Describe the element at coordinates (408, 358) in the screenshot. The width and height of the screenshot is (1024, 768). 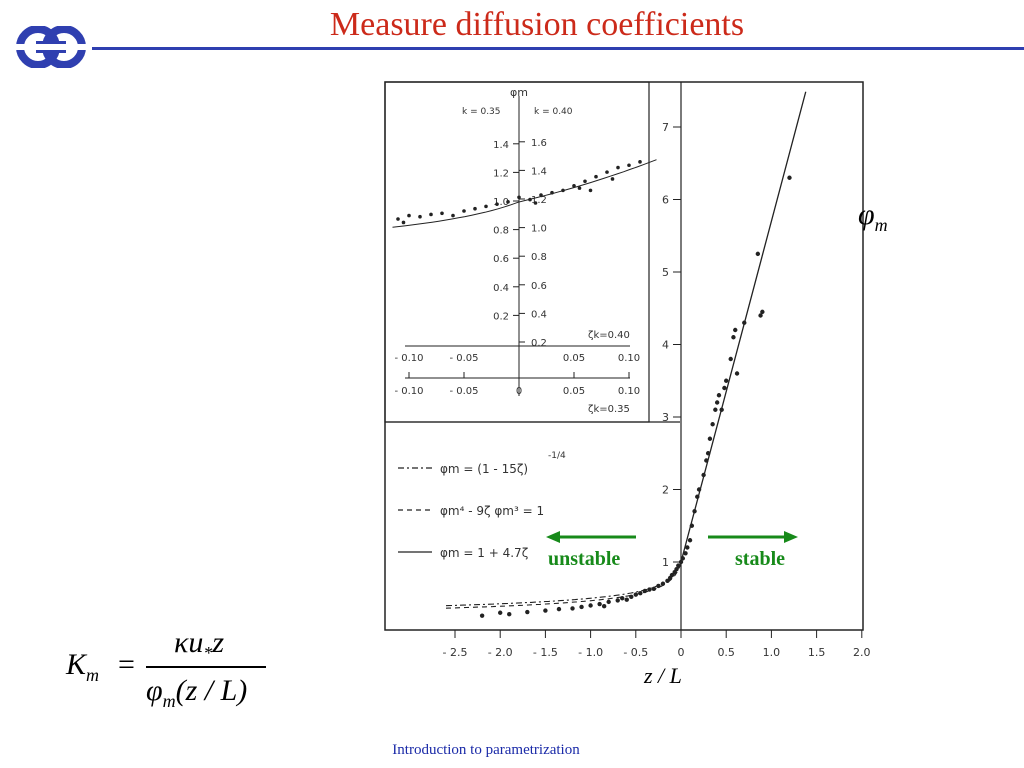
I see `inset-x-upper-tick-label: - 0.10` at that location.